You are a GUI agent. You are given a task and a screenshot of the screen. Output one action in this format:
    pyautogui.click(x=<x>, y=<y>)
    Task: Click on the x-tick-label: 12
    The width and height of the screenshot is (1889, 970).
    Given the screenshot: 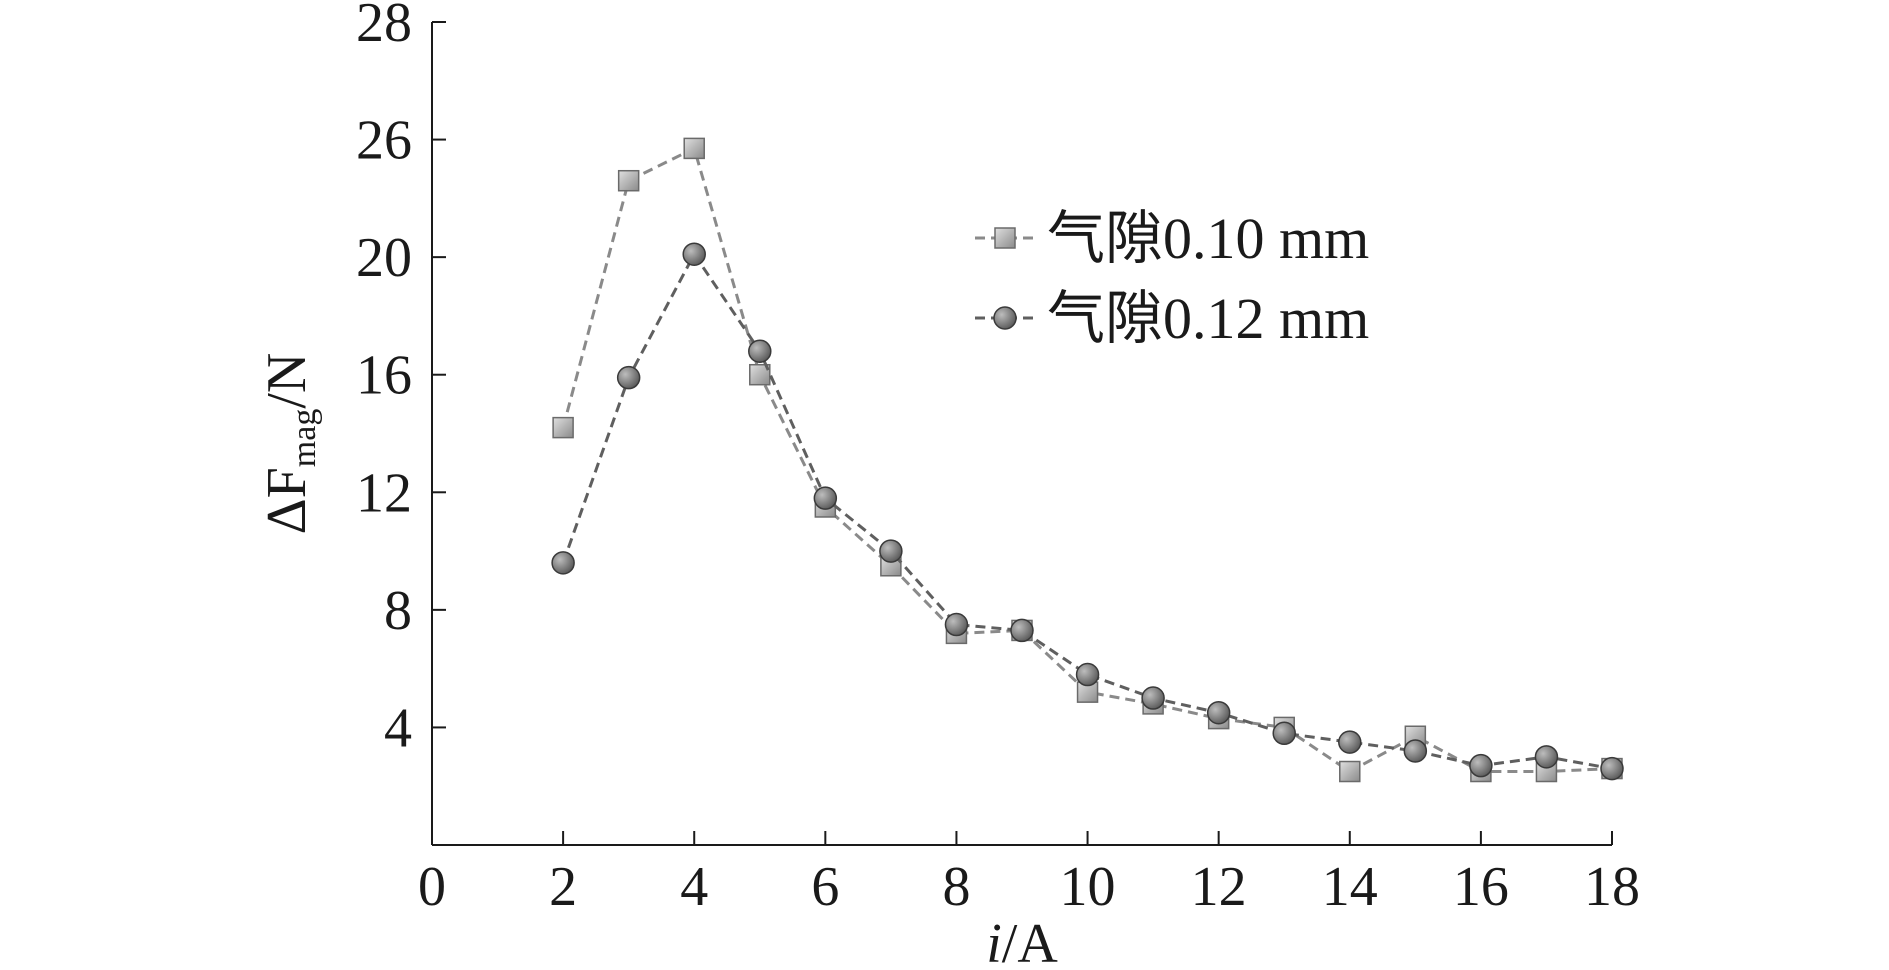 What is the action you would take?
    pyautogui.click(x=1219, y=887)
    